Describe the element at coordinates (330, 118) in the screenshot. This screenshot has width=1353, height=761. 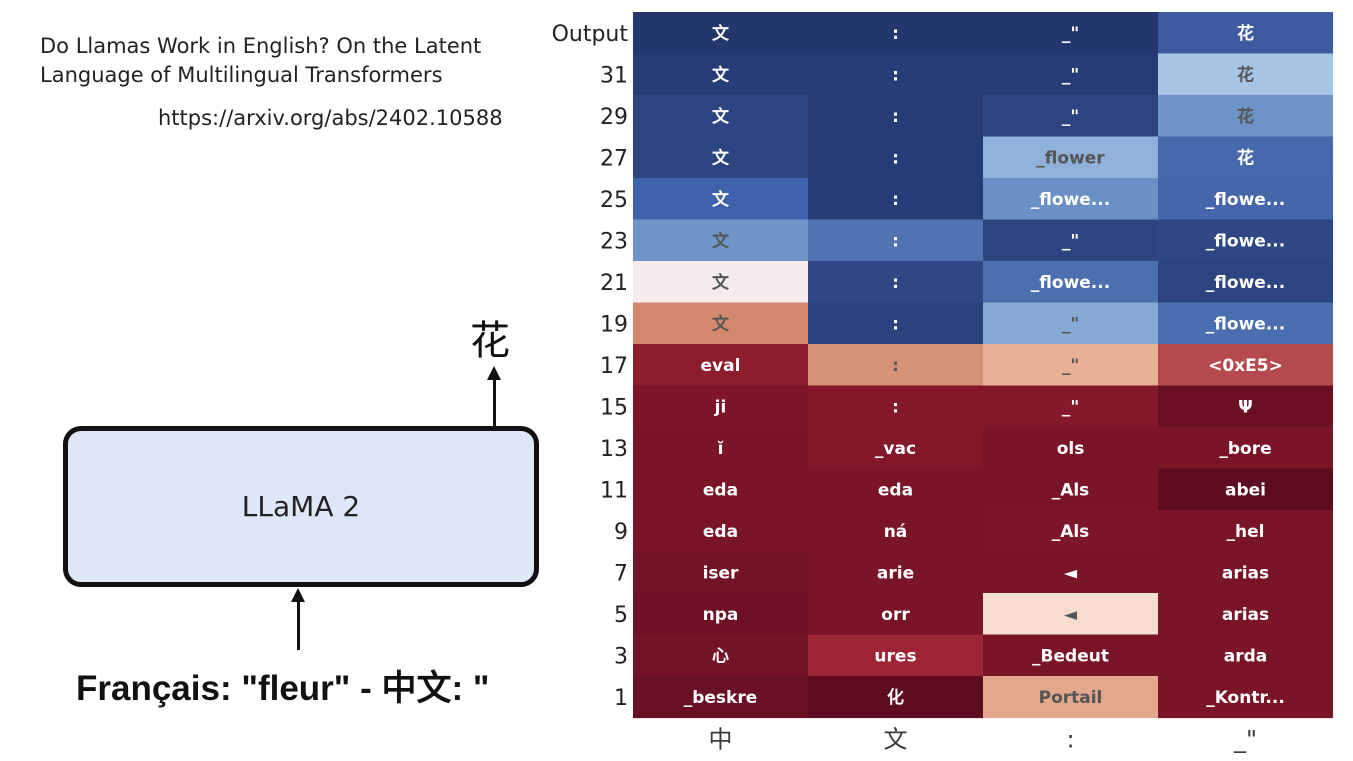
I see `paper-url: https://arxiv.org/abs/2402.10588` at that location.